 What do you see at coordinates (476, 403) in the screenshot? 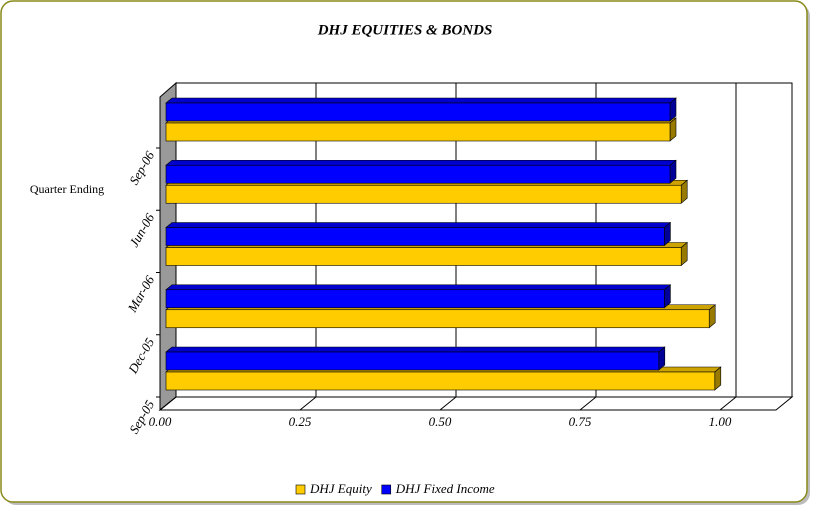
I see `floor` at bounding box center [476, 403].